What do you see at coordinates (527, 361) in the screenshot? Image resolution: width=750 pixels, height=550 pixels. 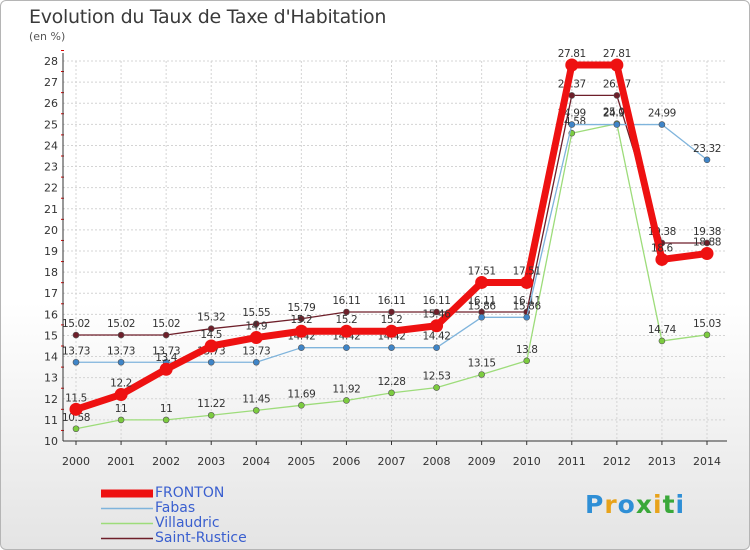 I see `data-point-villaudric-2010` at bounding box center [527, 361].